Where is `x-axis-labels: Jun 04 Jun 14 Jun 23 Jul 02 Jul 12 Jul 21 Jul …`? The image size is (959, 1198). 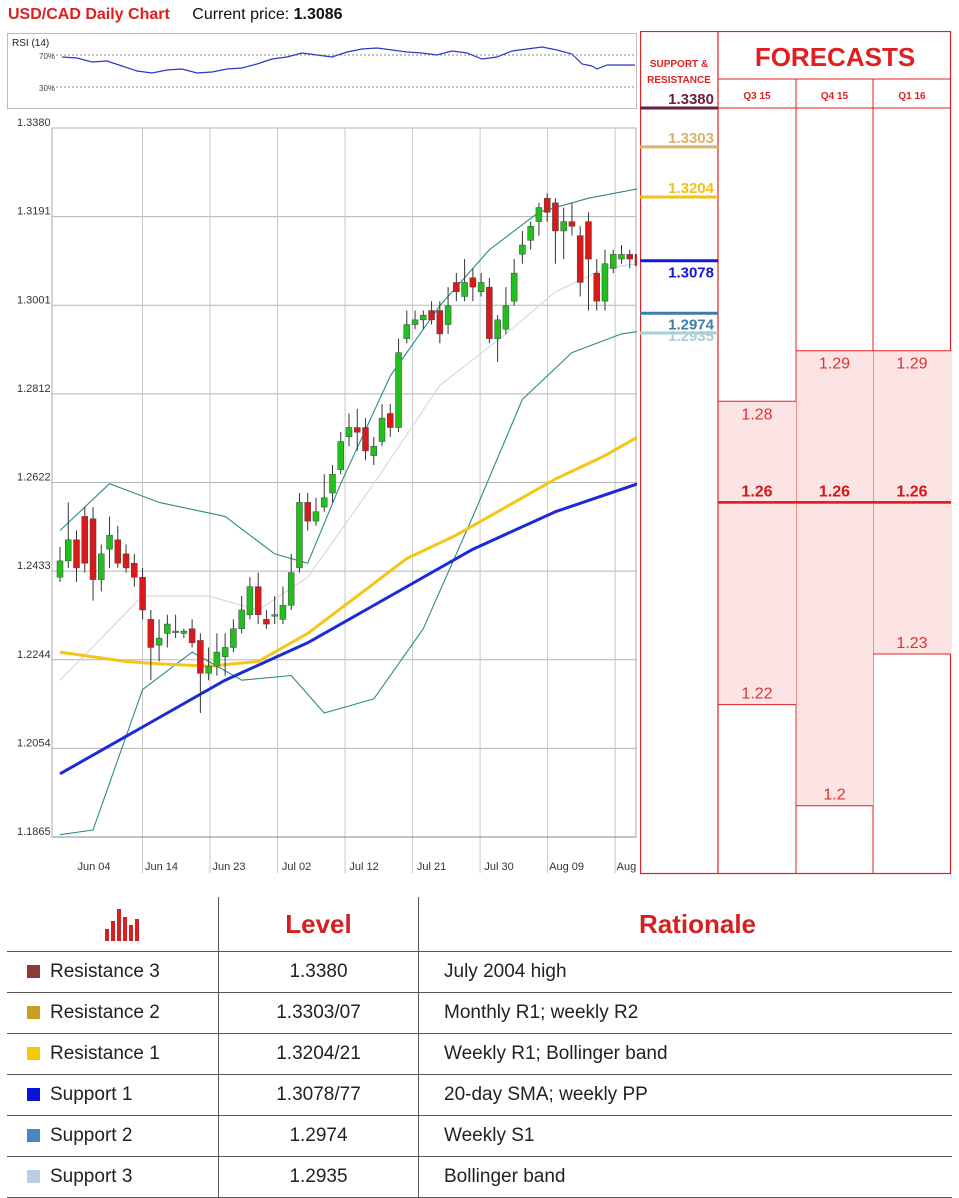
x-axis-labels: Jun 04 Jun 14 Jun 23 Jul 02 Jul 12 Jul 21 Jul … is located at coordinates (357, 867).